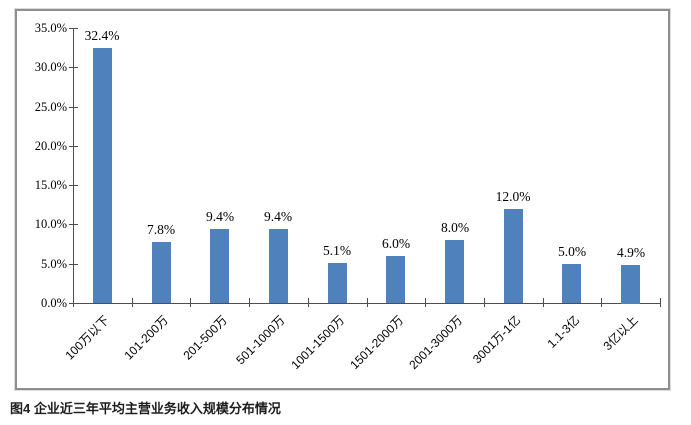  Describe the element at coordinates (455, 227) in the screenshot. I see `bar-value-label: 8.0%` at that location.